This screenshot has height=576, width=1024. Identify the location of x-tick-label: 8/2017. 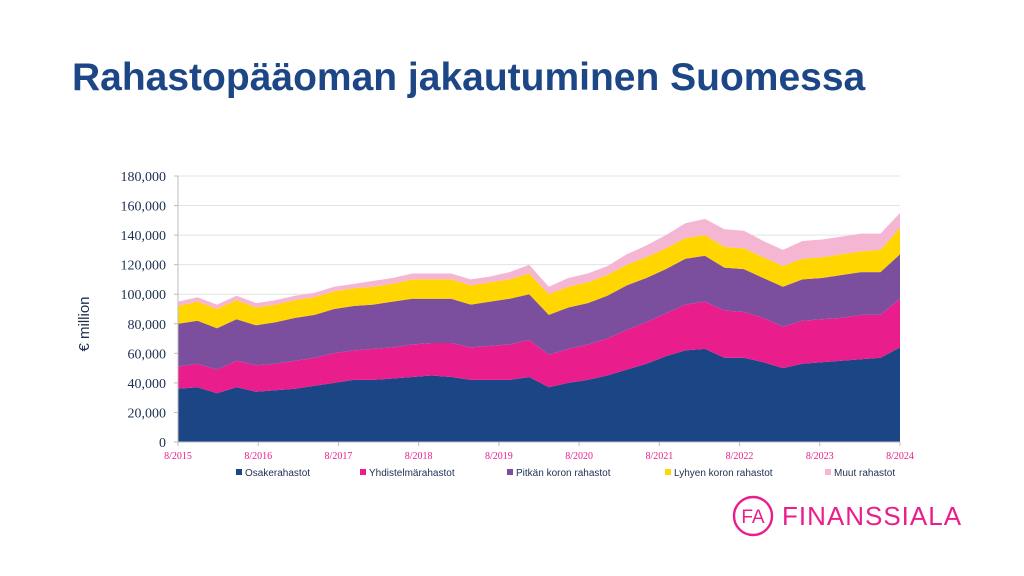
(339, 456).